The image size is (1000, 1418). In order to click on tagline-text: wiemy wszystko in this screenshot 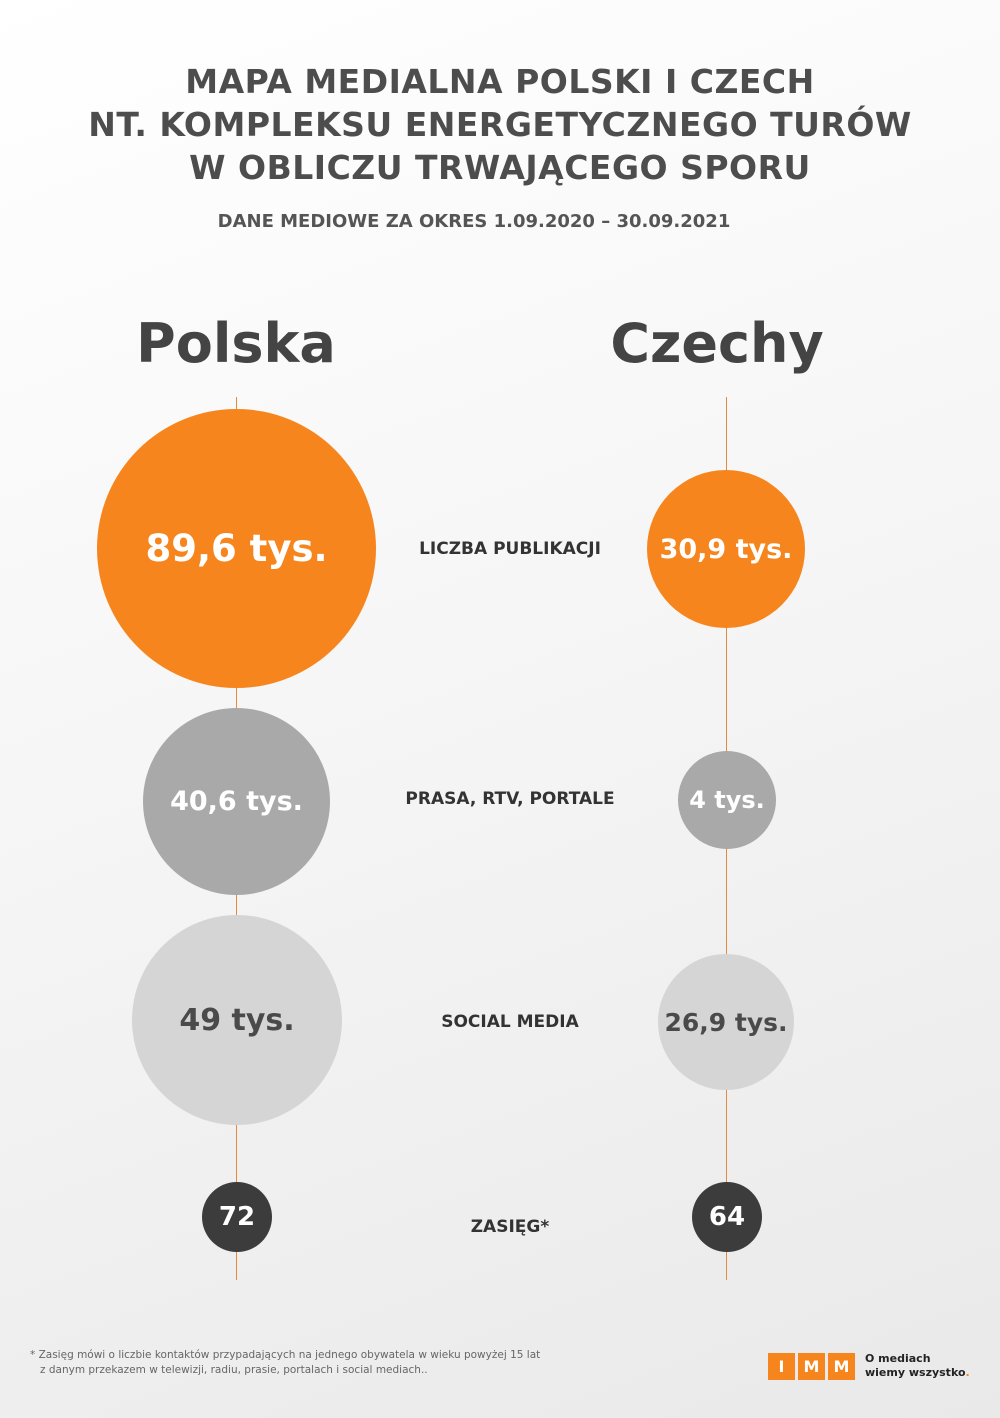, I will do `click(915, 1372)`.